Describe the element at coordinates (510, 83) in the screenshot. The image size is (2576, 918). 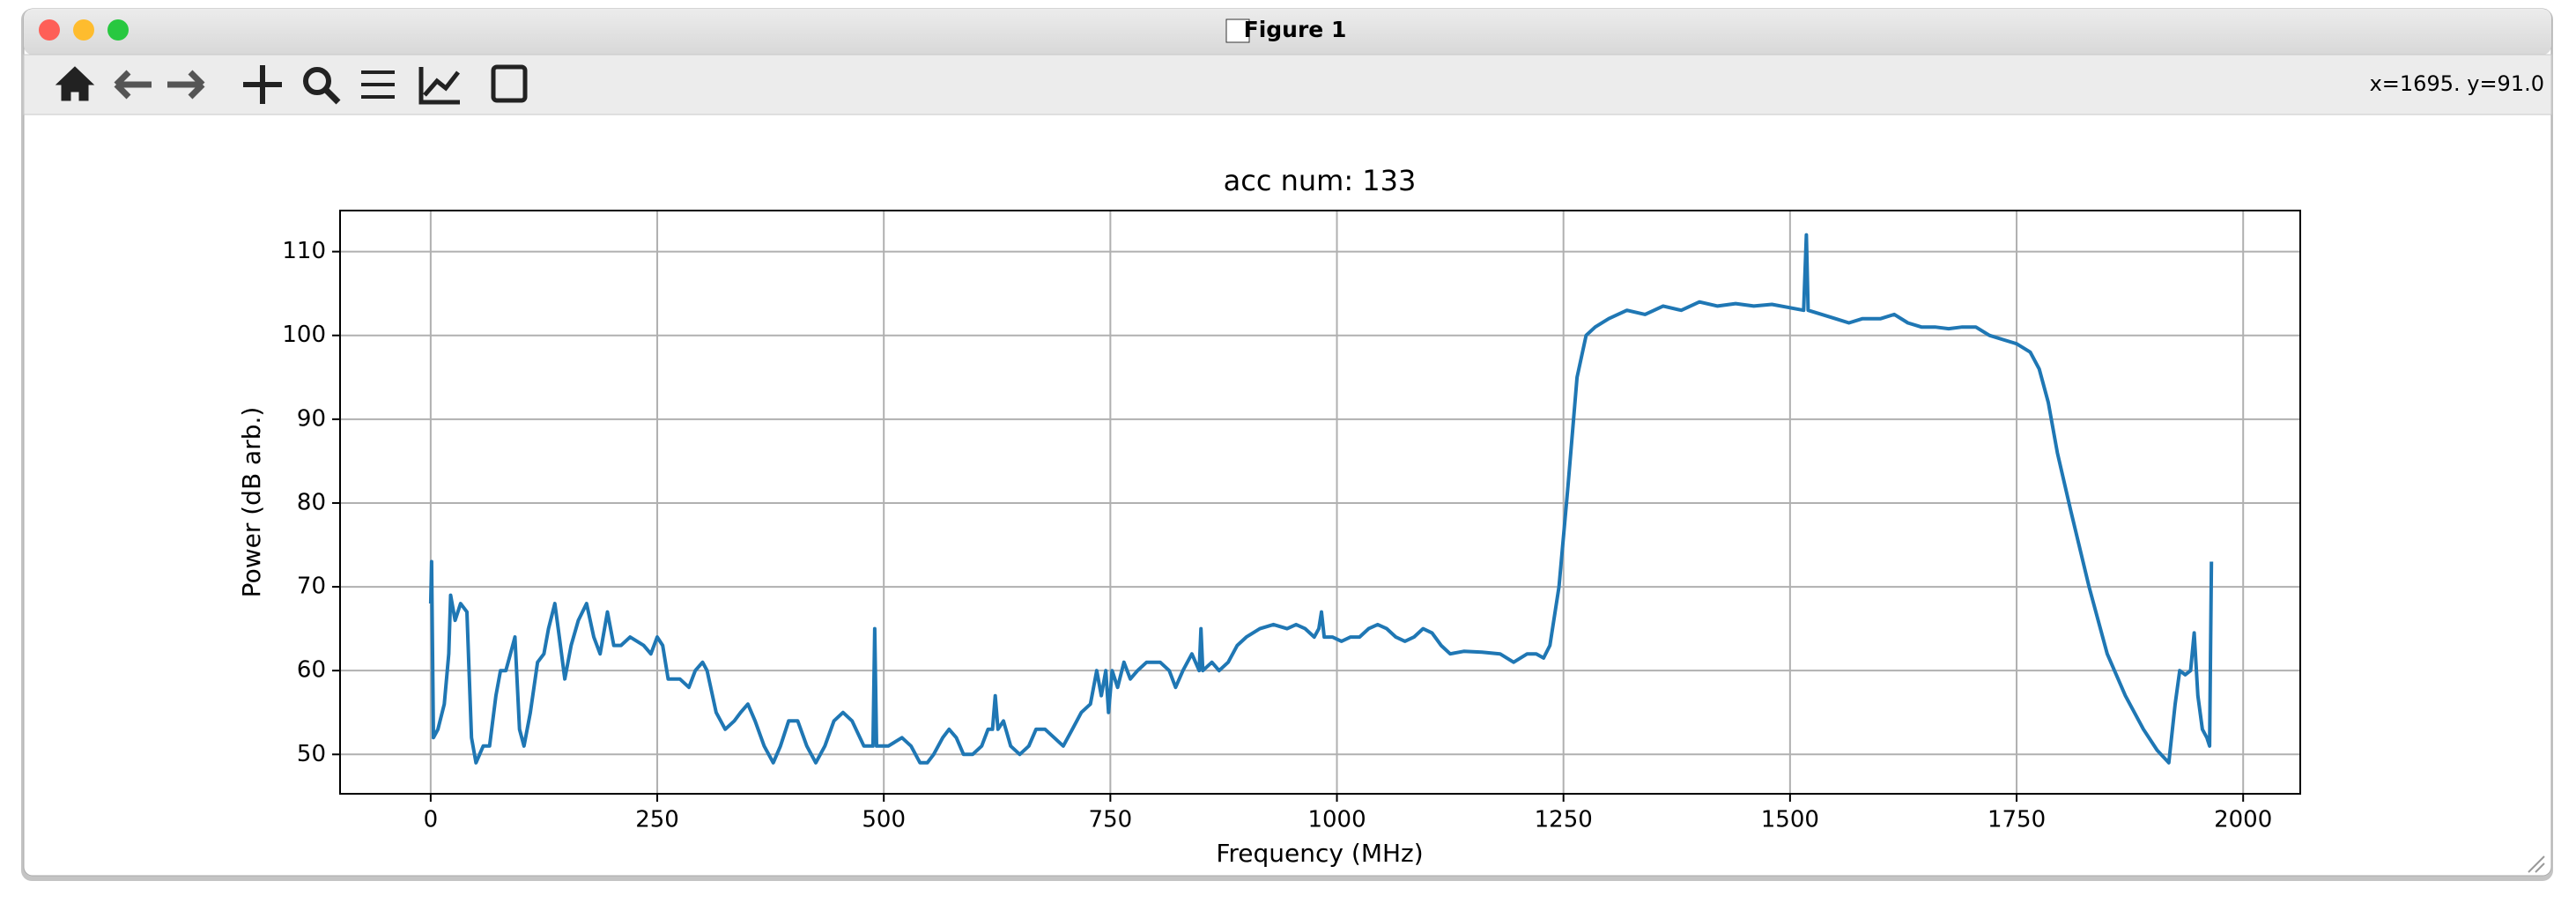
I see `save-button` at that location.